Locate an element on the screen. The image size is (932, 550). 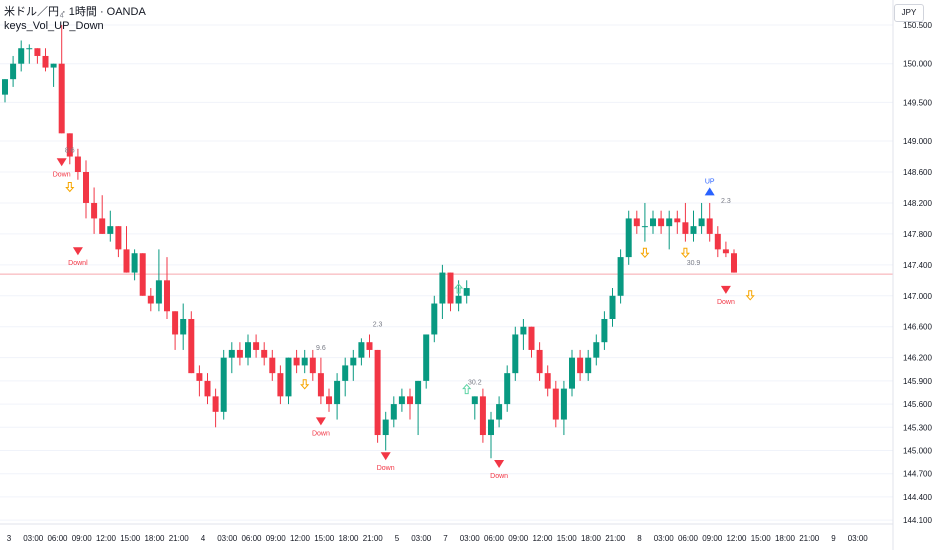
currency-button: JPY is located at coordinates (909, 13).